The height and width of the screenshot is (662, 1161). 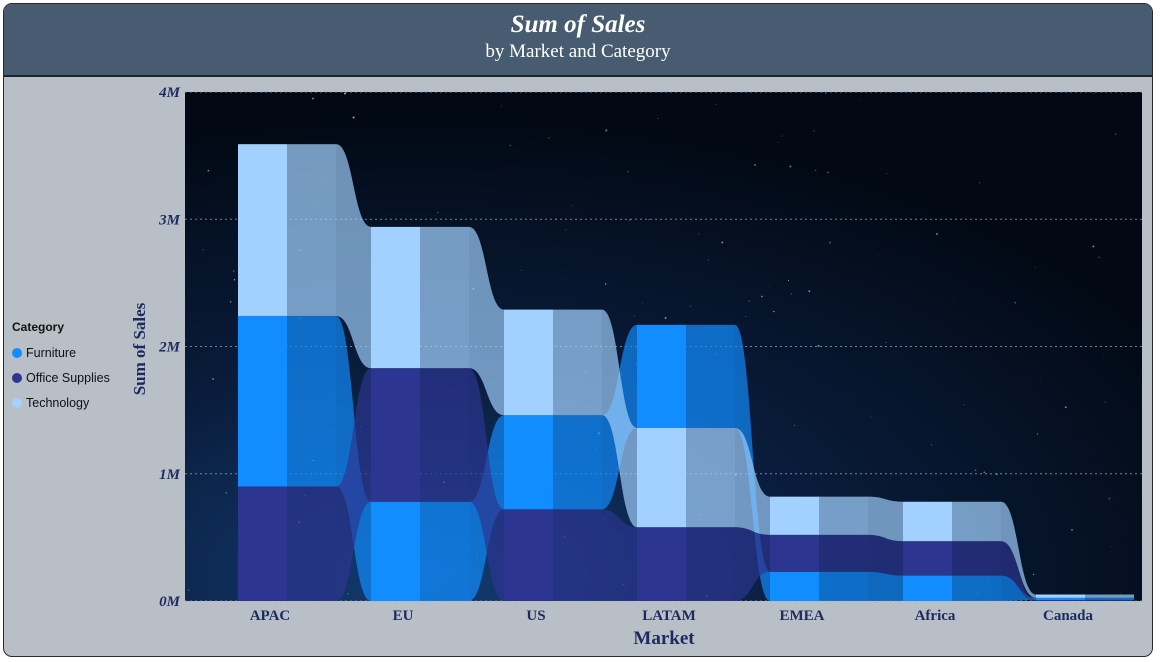 What do you see at coordinates (17, 352) in the screenshot?
I see `legend-dot-icon` at bounding box center [17, 352].